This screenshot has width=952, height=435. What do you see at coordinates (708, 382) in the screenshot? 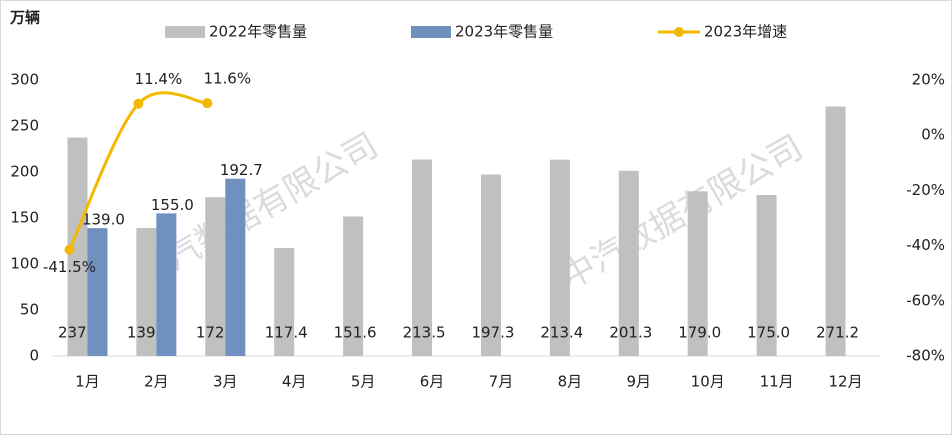
I see `x-tick-label: 10月` at bounding box center [708, 382].